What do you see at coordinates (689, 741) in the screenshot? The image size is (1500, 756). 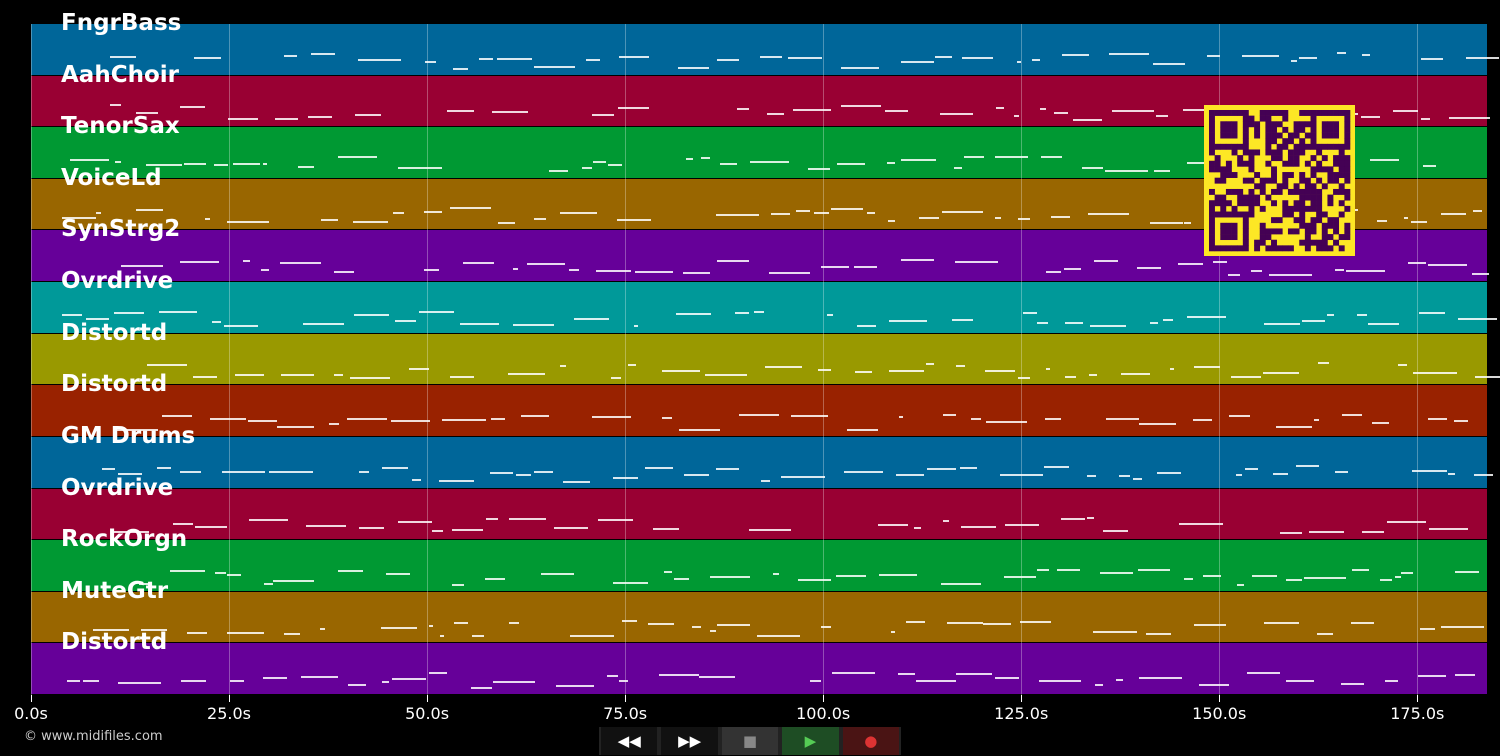 I see `fast-forward-button: ▶▶` at bounding box center [689, 741].